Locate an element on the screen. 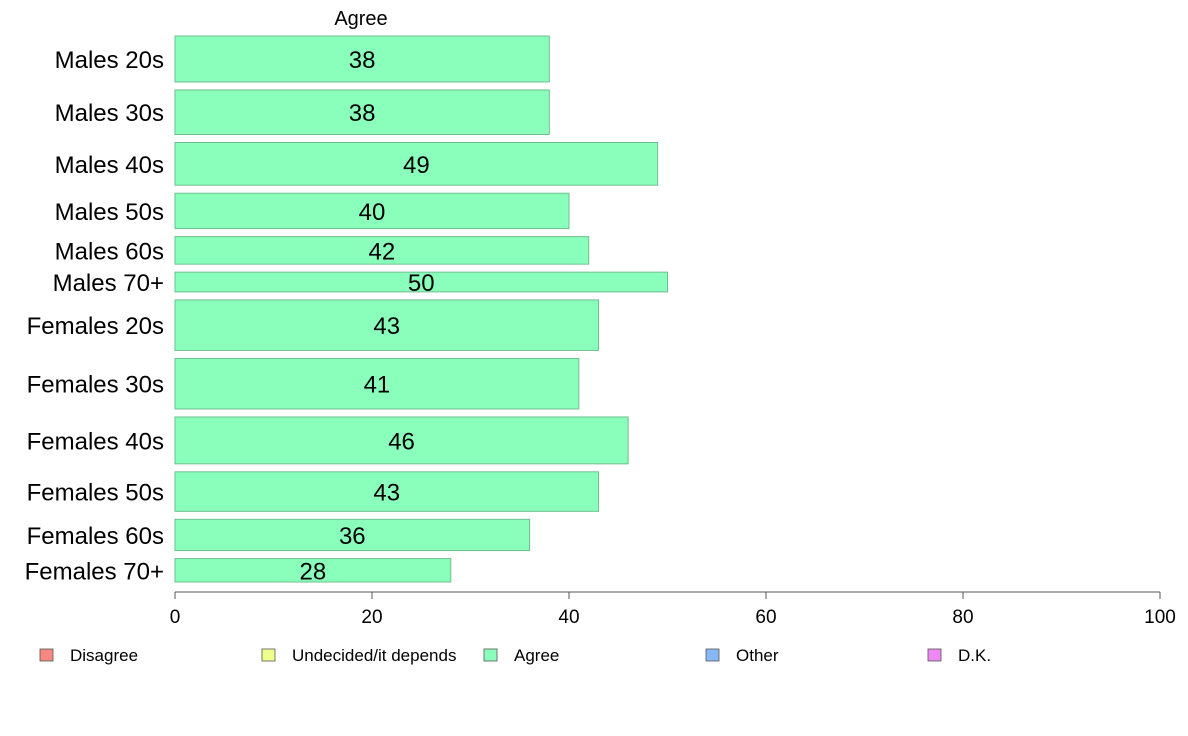 Image resolution: width=1188 pixels, height=736 pixels. category-label: Females 70+ is located at coordinates (94, 571).